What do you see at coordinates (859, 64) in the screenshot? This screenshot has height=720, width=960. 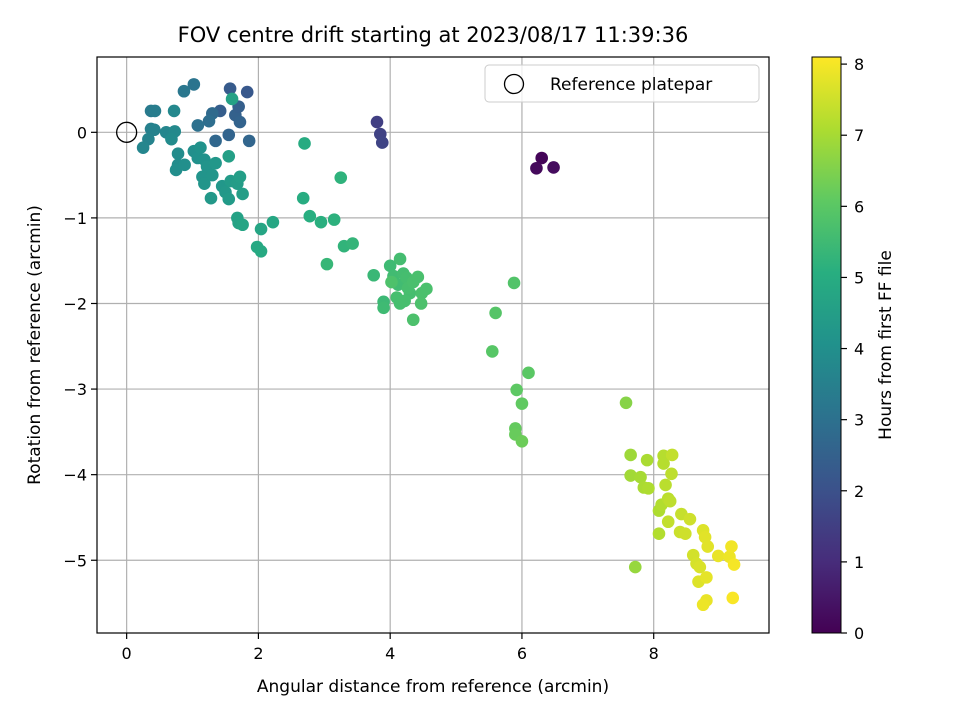 I see `colorbar-tick-label: 8` at bounding box center [859, 64].